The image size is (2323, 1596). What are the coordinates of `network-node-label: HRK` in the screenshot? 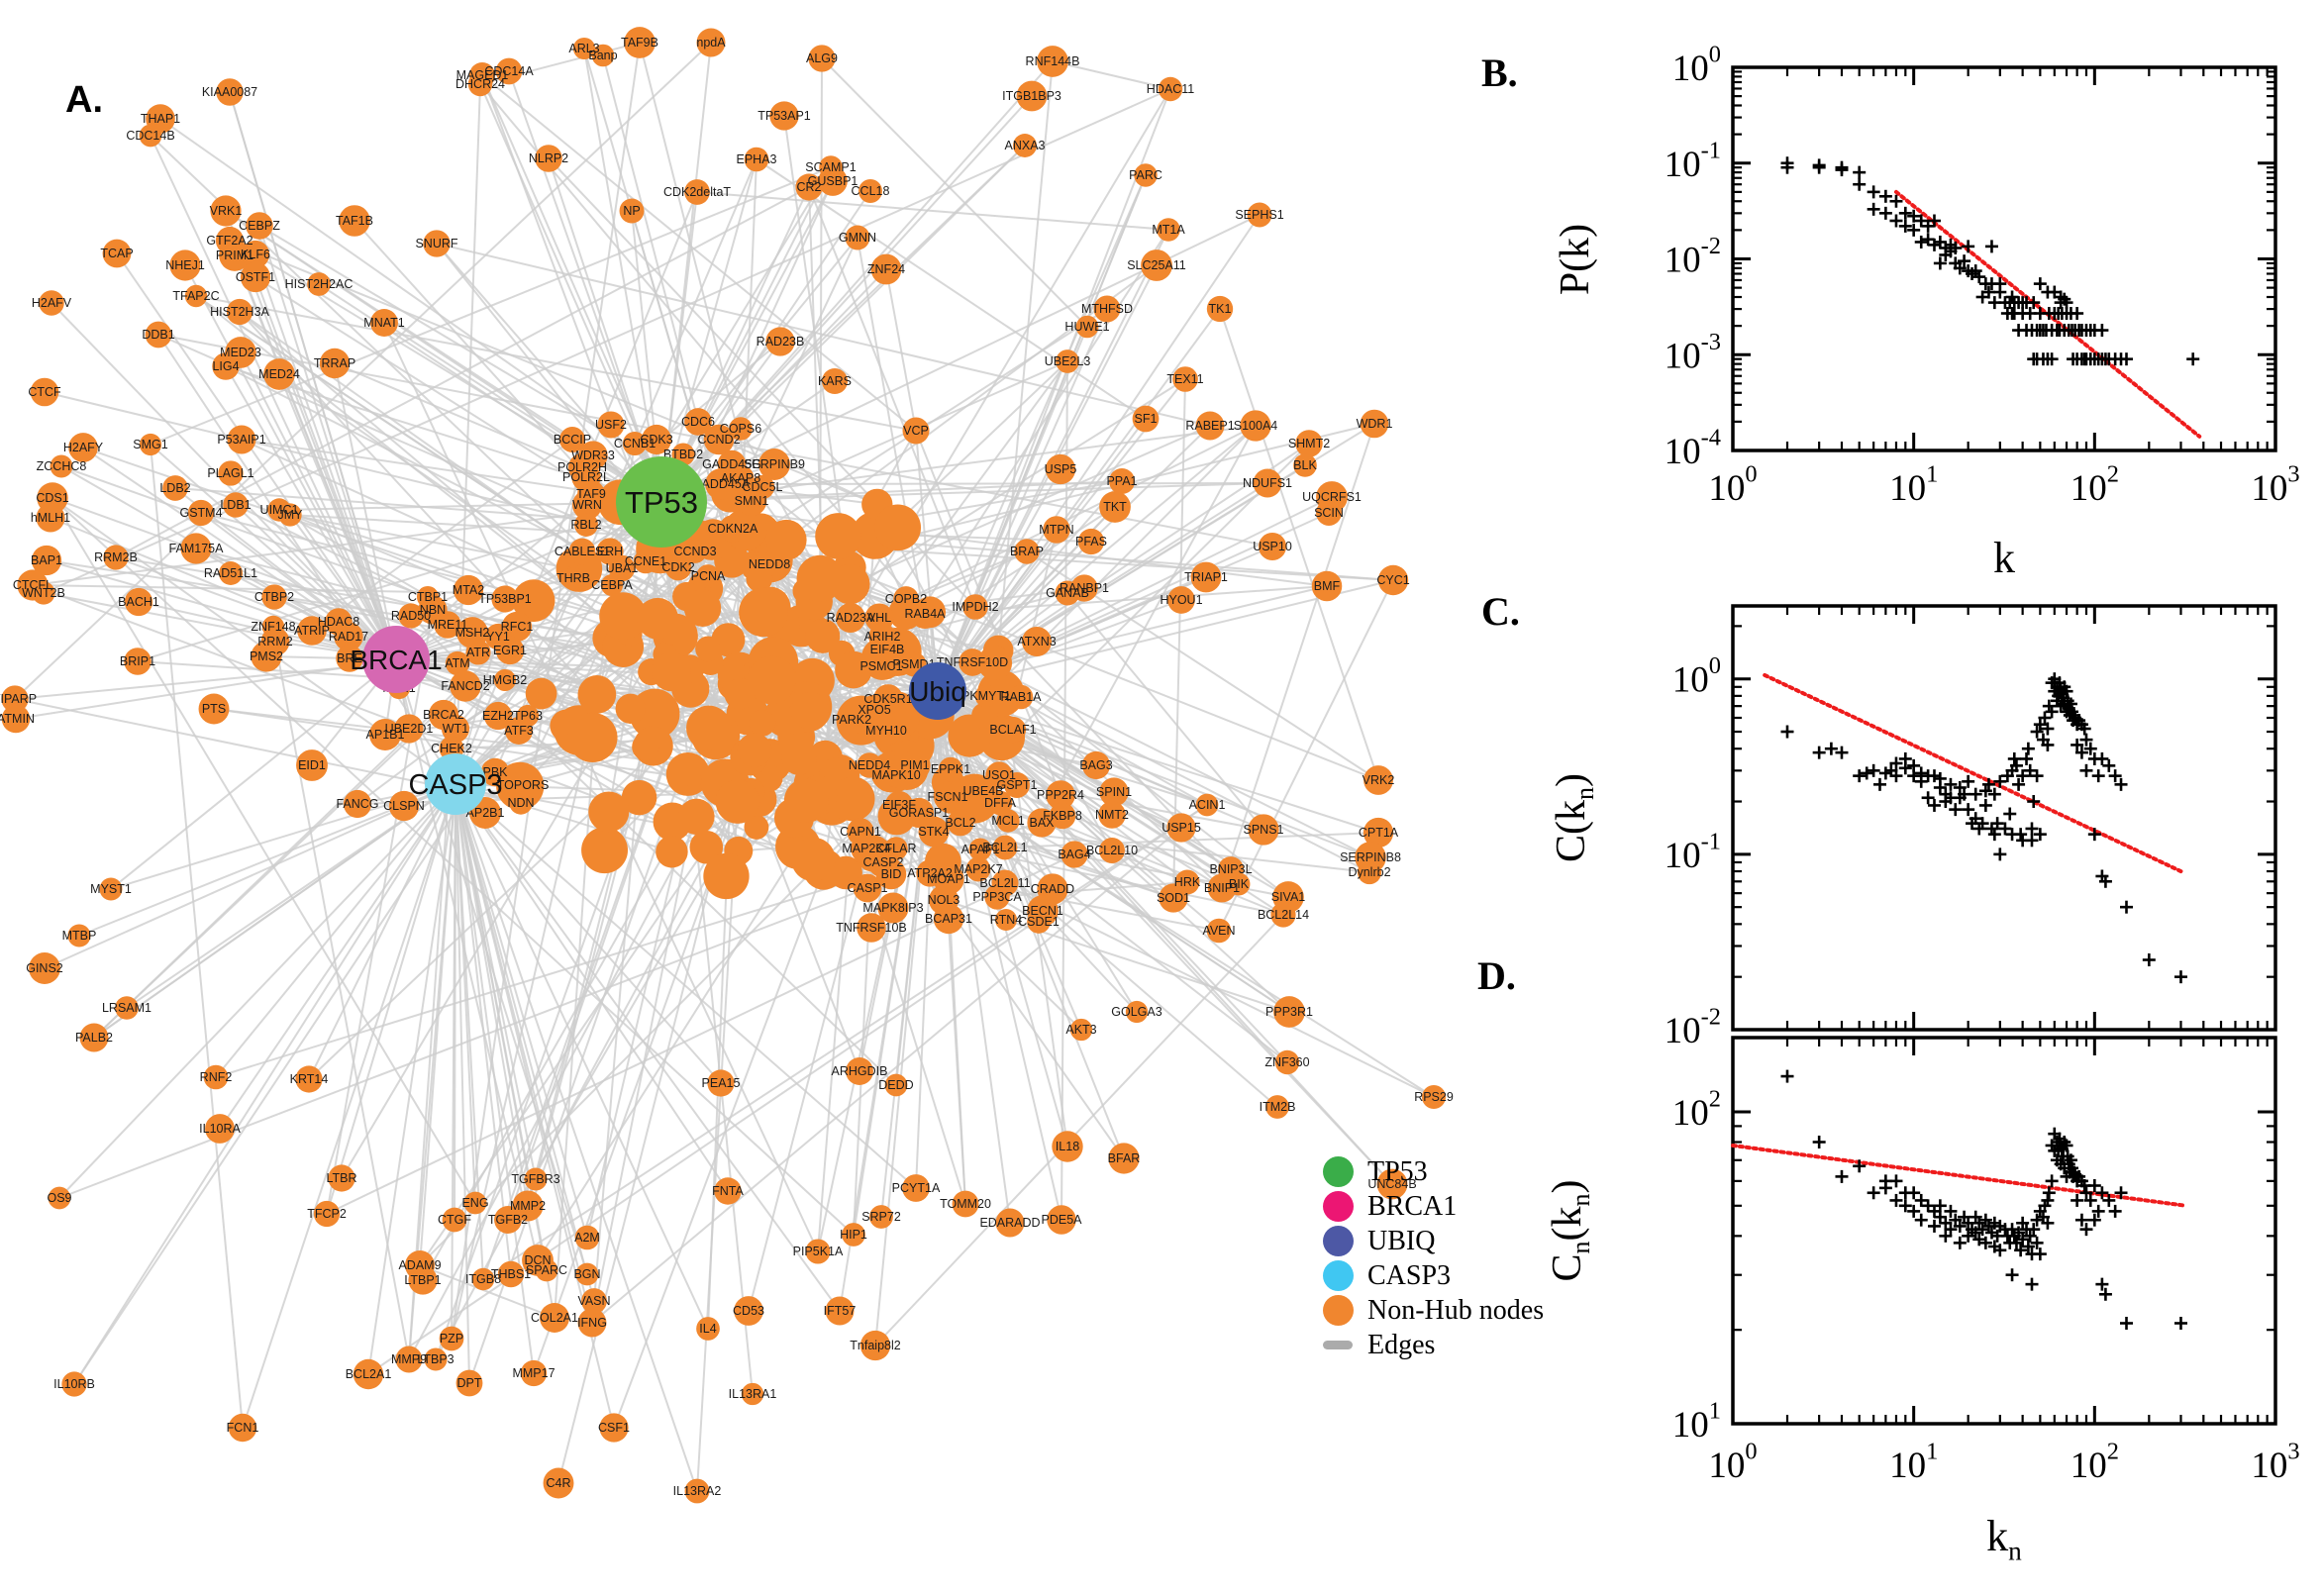 It's located at (1187, 882).